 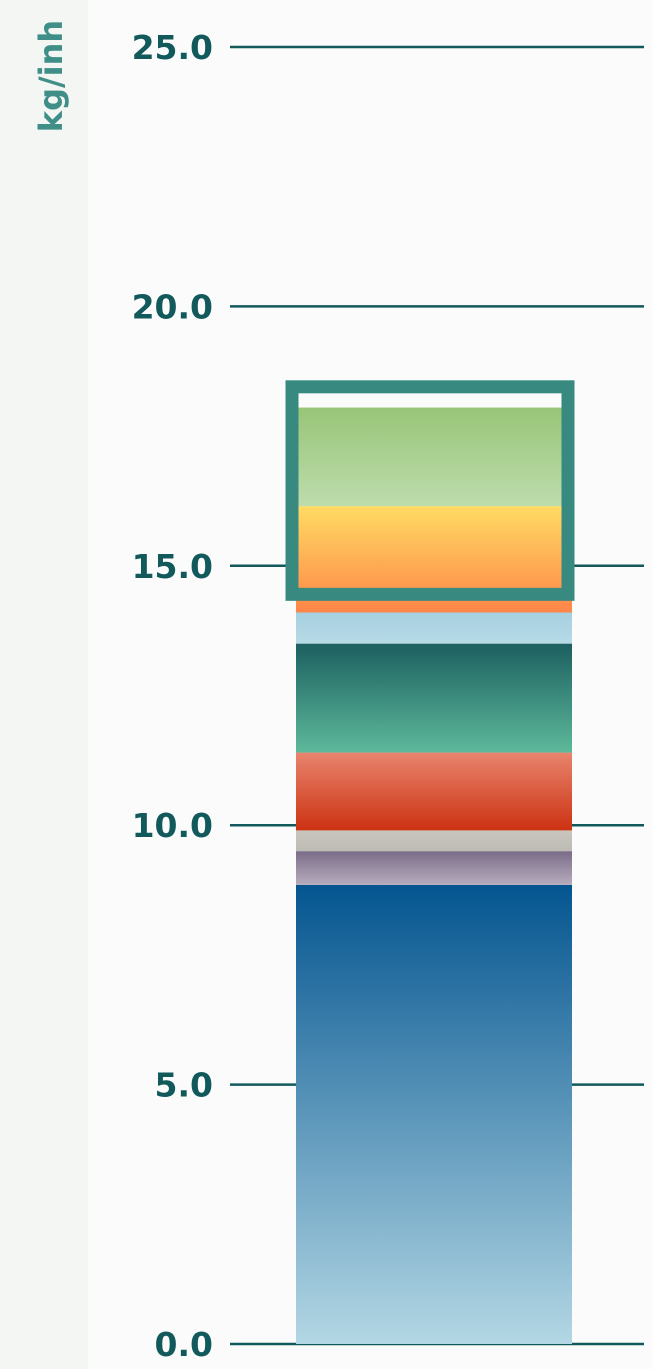 What do you see at coordinates (172, 47) in the screenshot?
I see `y-tick-label: 25.0` at bounding box center [172, 47].